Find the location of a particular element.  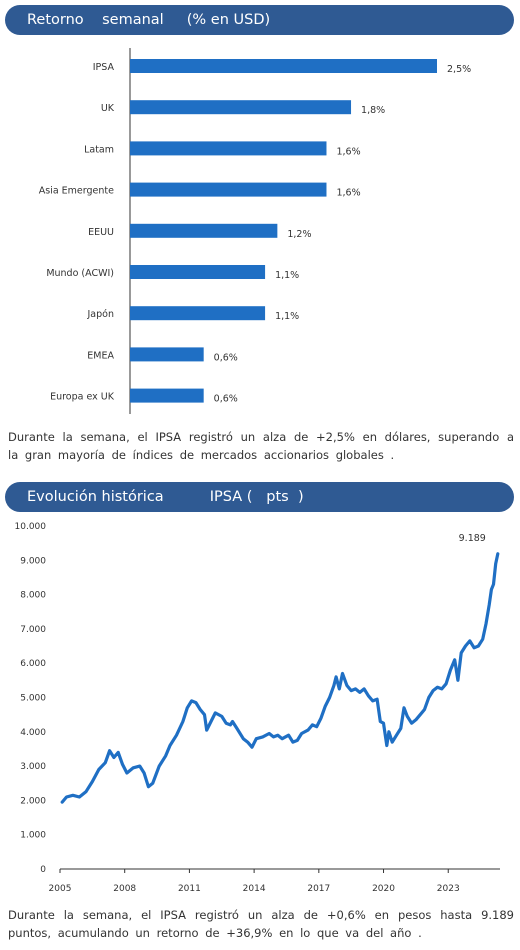

y-tick-label: 3.000 is located at coordinates (33, 767).